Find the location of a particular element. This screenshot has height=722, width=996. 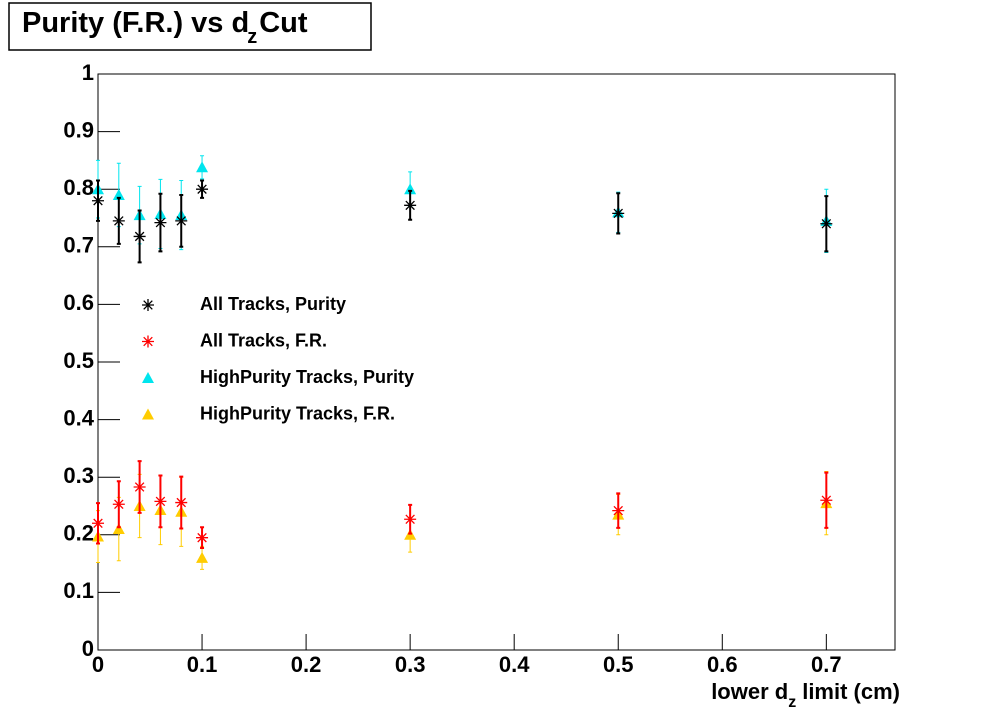

chart-title: Purity (F.R.) vs dzCut is located at coordinates (165, 28).